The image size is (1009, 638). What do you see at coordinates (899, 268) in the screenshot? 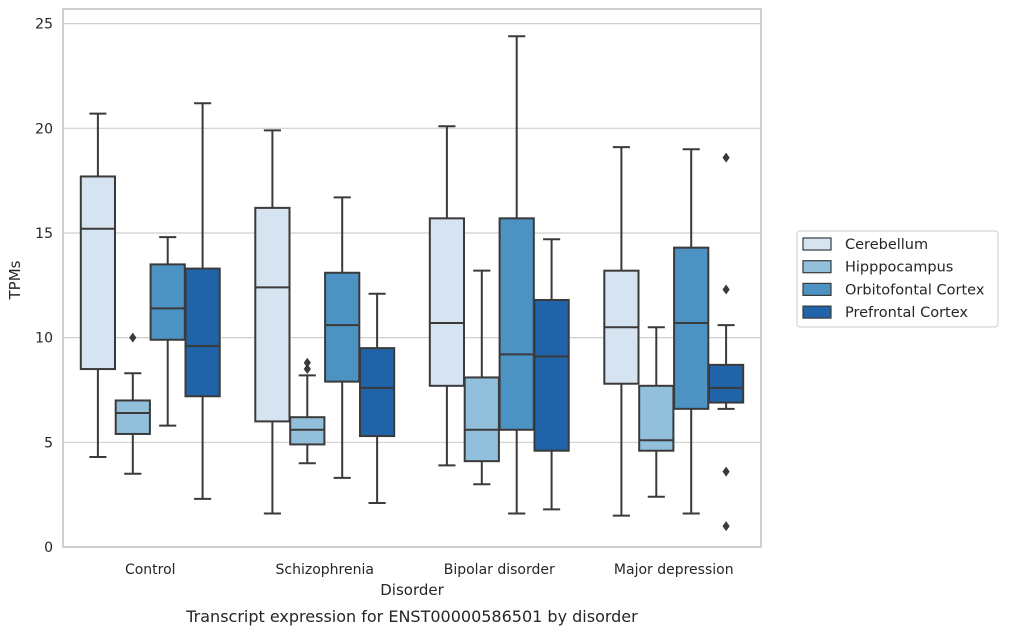
I see `legend-label: Hipppocampus` at bounding box center [899, 268].